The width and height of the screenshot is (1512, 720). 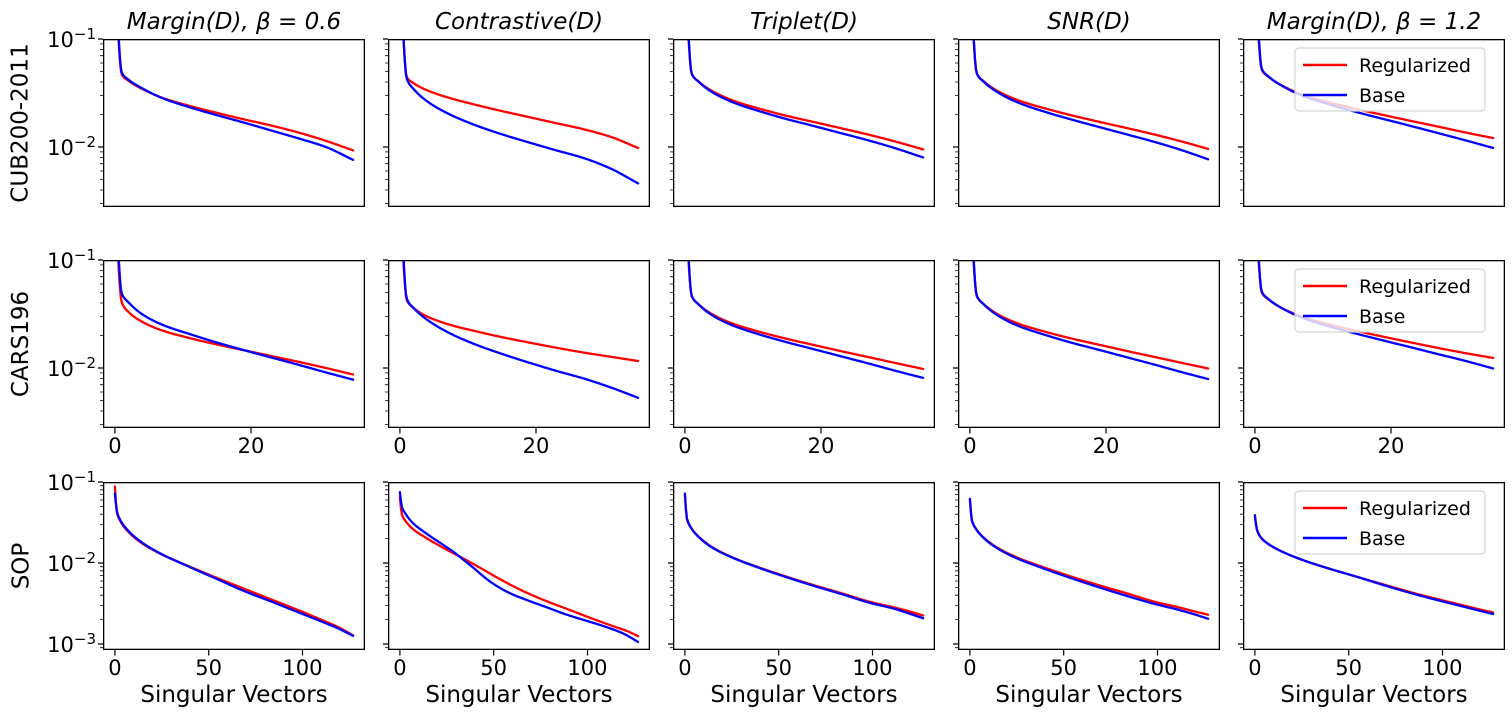 I want to click on row-label-text: SOP, so click(x=21, y=566).